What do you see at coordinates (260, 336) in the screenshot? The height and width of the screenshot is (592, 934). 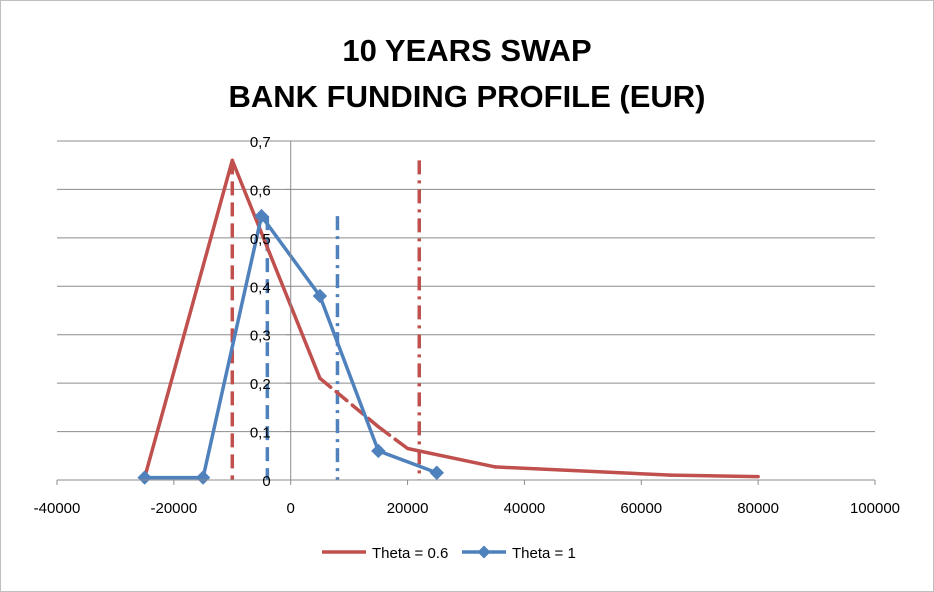 I see `y-tick-label: 0,3` at bounding box center [260, 336].